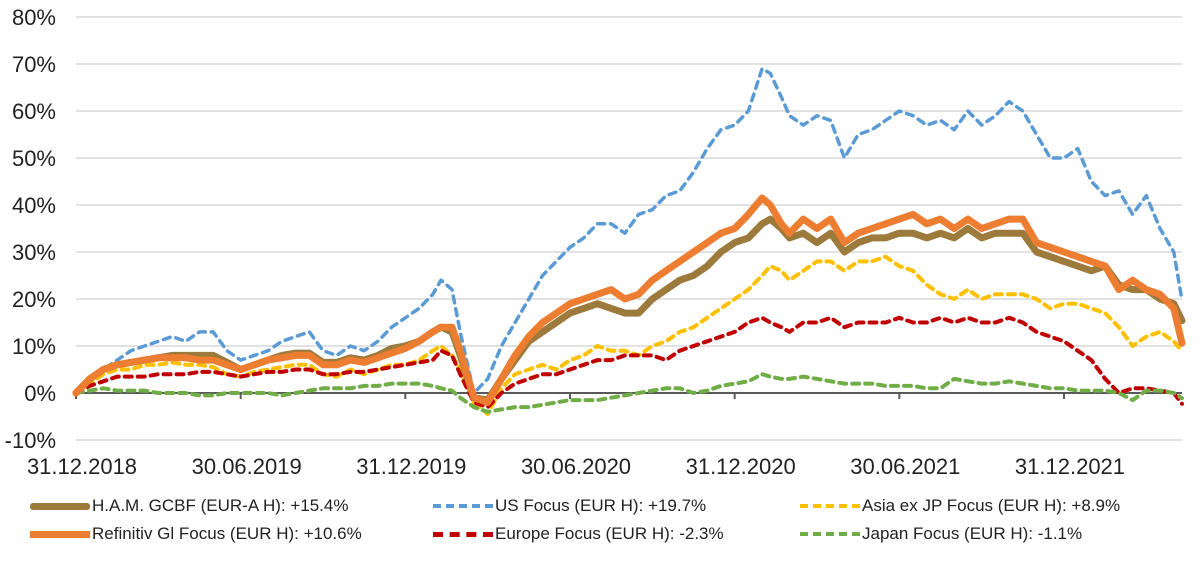 The height and width of the screenshot is (563, 1199). I want to click on y-tick-label: 0%, so click(40, 393).